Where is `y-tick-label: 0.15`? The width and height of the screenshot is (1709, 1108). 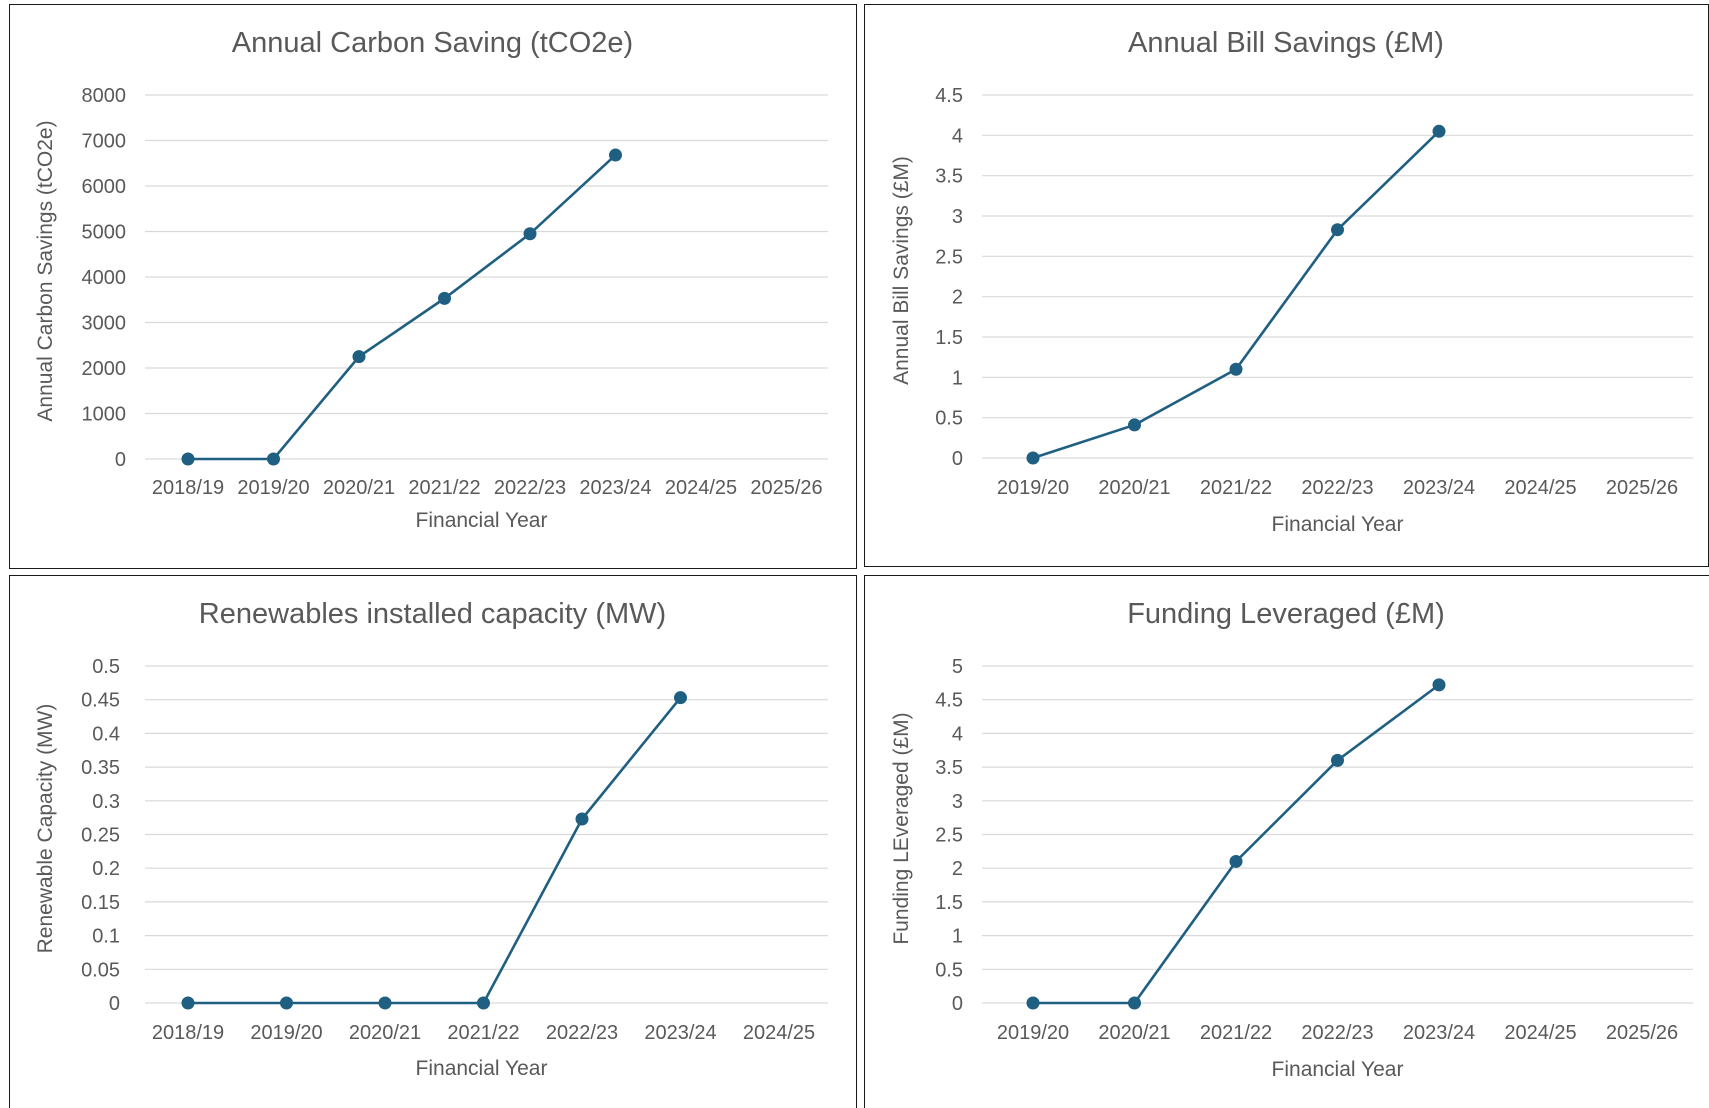
y-tick-label: 0.15 is located at coordinates (100, 903).